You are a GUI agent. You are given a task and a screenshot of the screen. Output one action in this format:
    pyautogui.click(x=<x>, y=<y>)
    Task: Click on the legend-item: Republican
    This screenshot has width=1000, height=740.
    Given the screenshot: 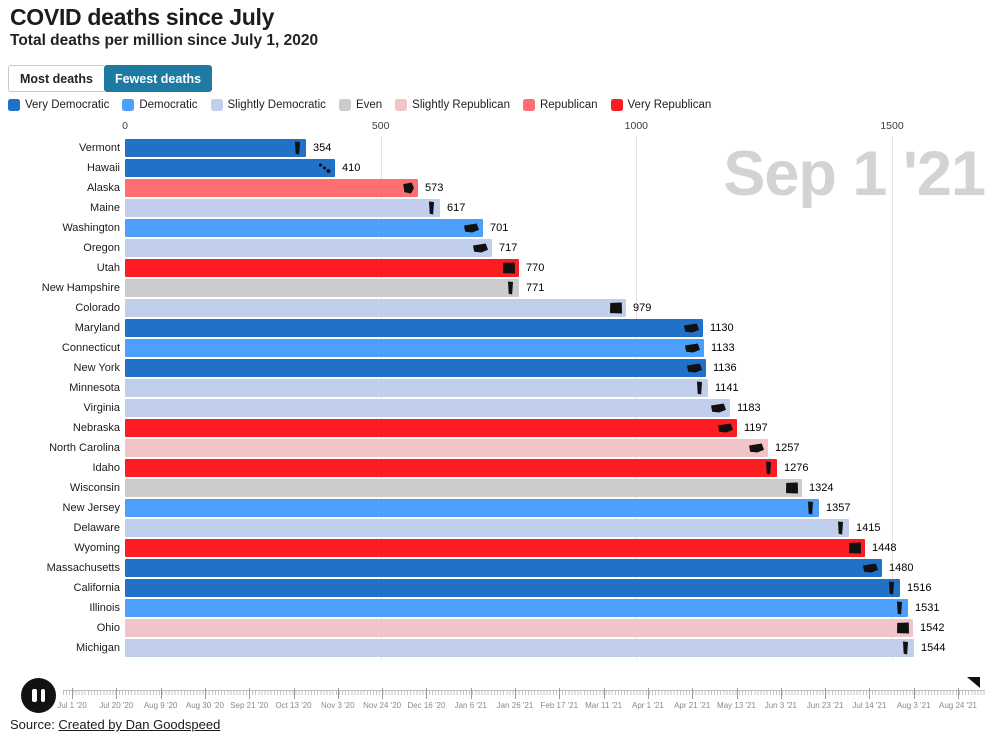 What is the action you would take?
    pyautogui.click(x=560, y=105)
    